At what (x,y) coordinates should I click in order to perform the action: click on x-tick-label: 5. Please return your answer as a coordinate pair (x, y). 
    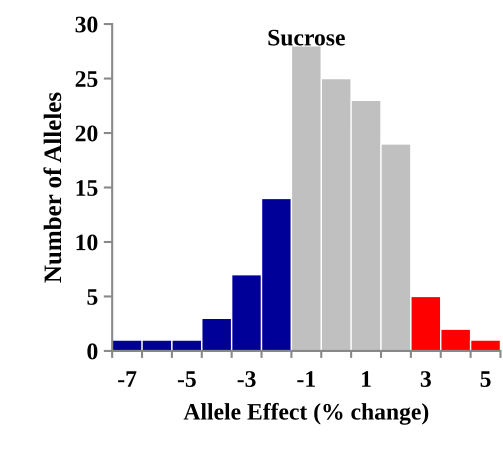
    Looking at the image, I should click on (485, 379).